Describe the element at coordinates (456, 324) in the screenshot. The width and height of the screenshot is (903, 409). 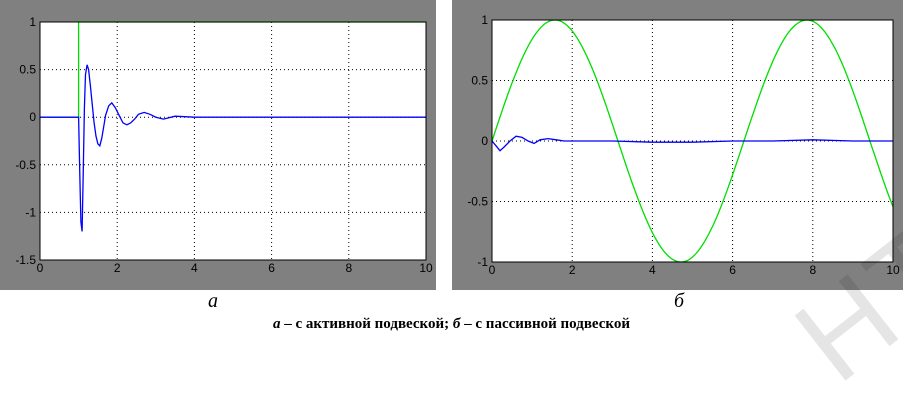
I see `caption-label-b: б` at that location.